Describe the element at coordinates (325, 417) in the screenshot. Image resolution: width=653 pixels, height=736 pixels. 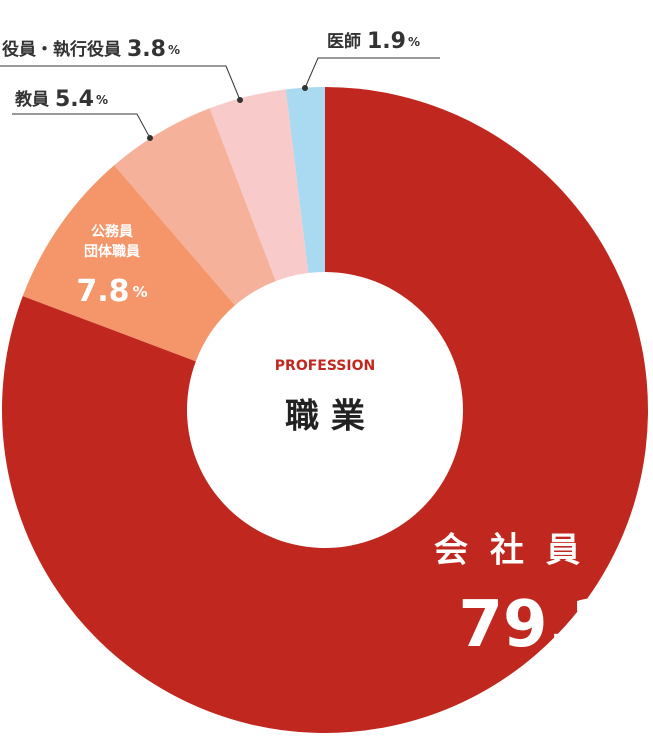
I see `chart-title: 職 業` at that location.